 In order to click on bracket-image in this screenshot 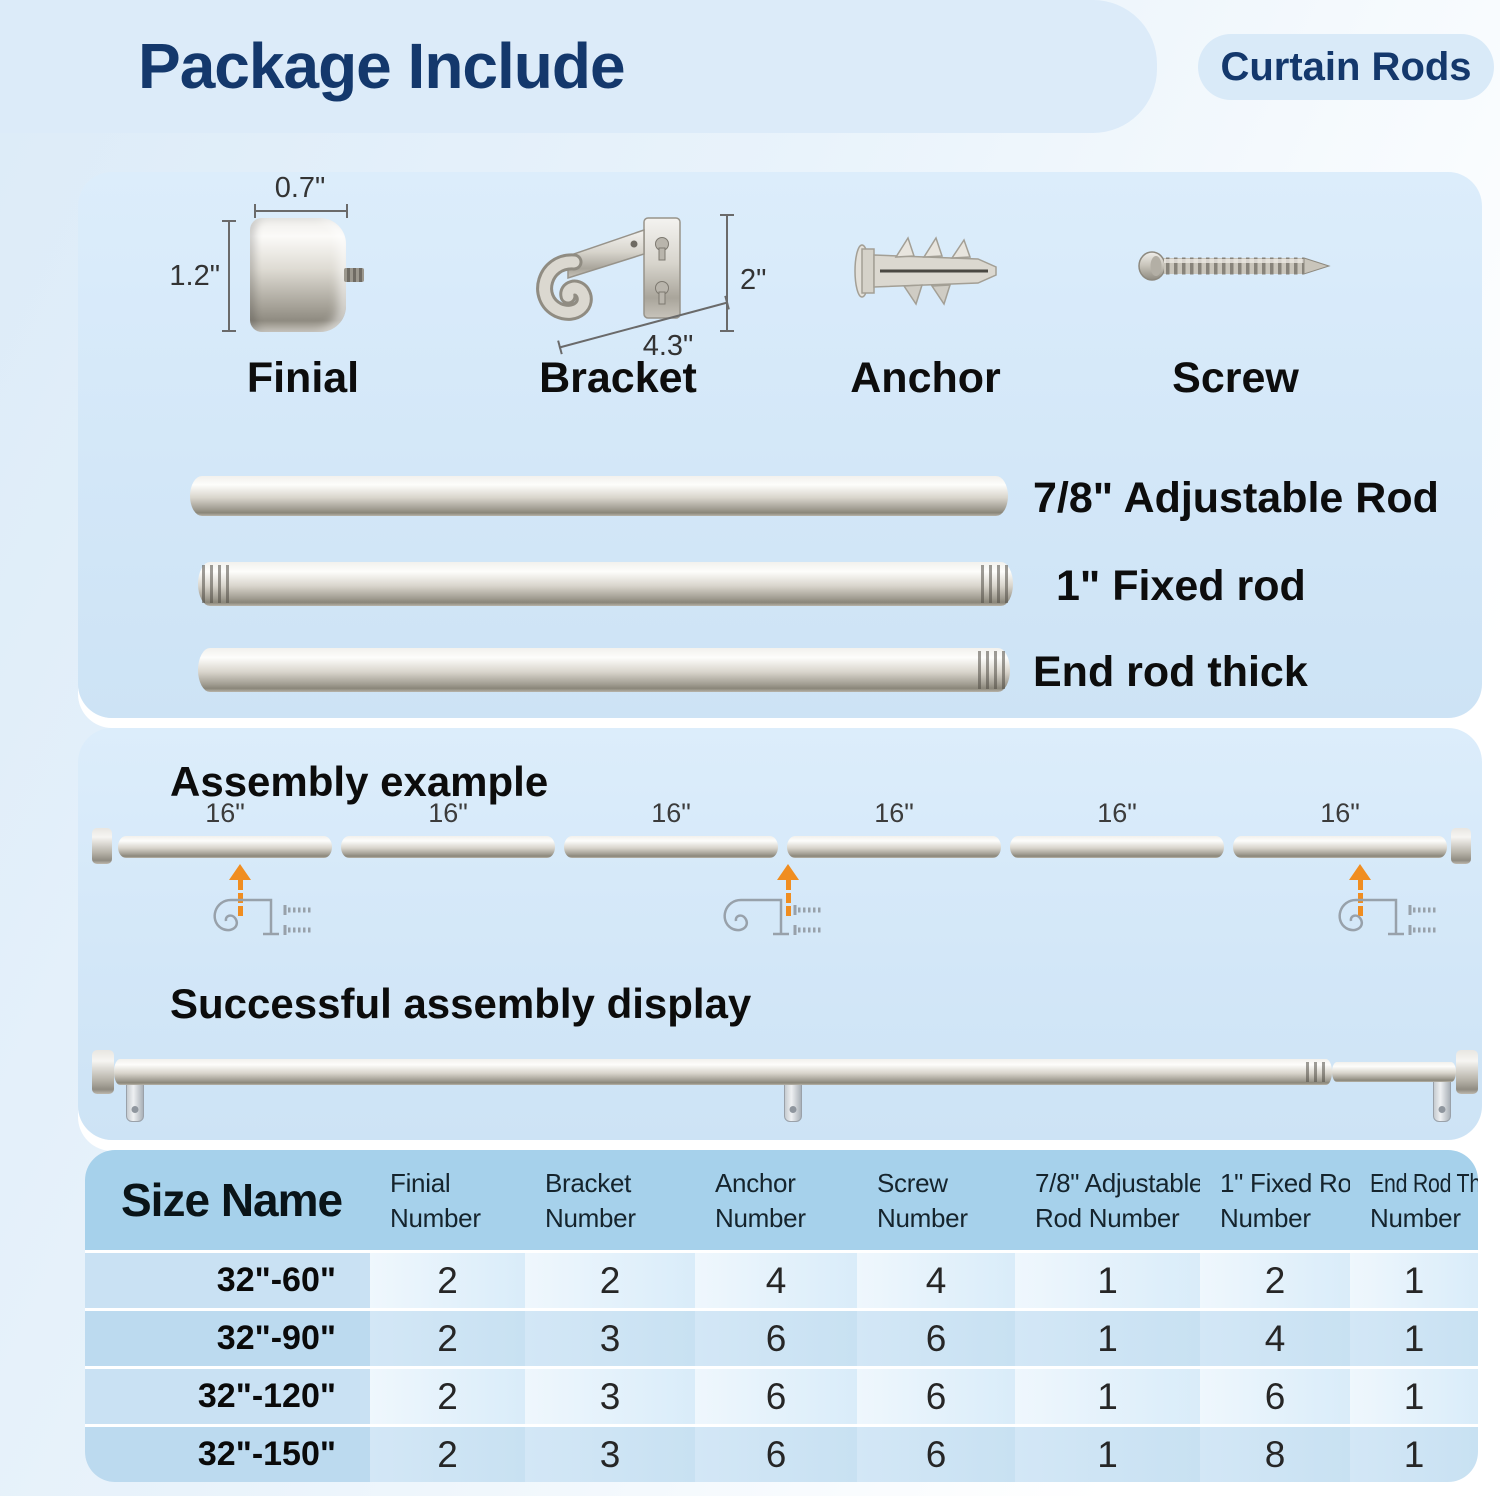, I will do `click(608, 269)`.